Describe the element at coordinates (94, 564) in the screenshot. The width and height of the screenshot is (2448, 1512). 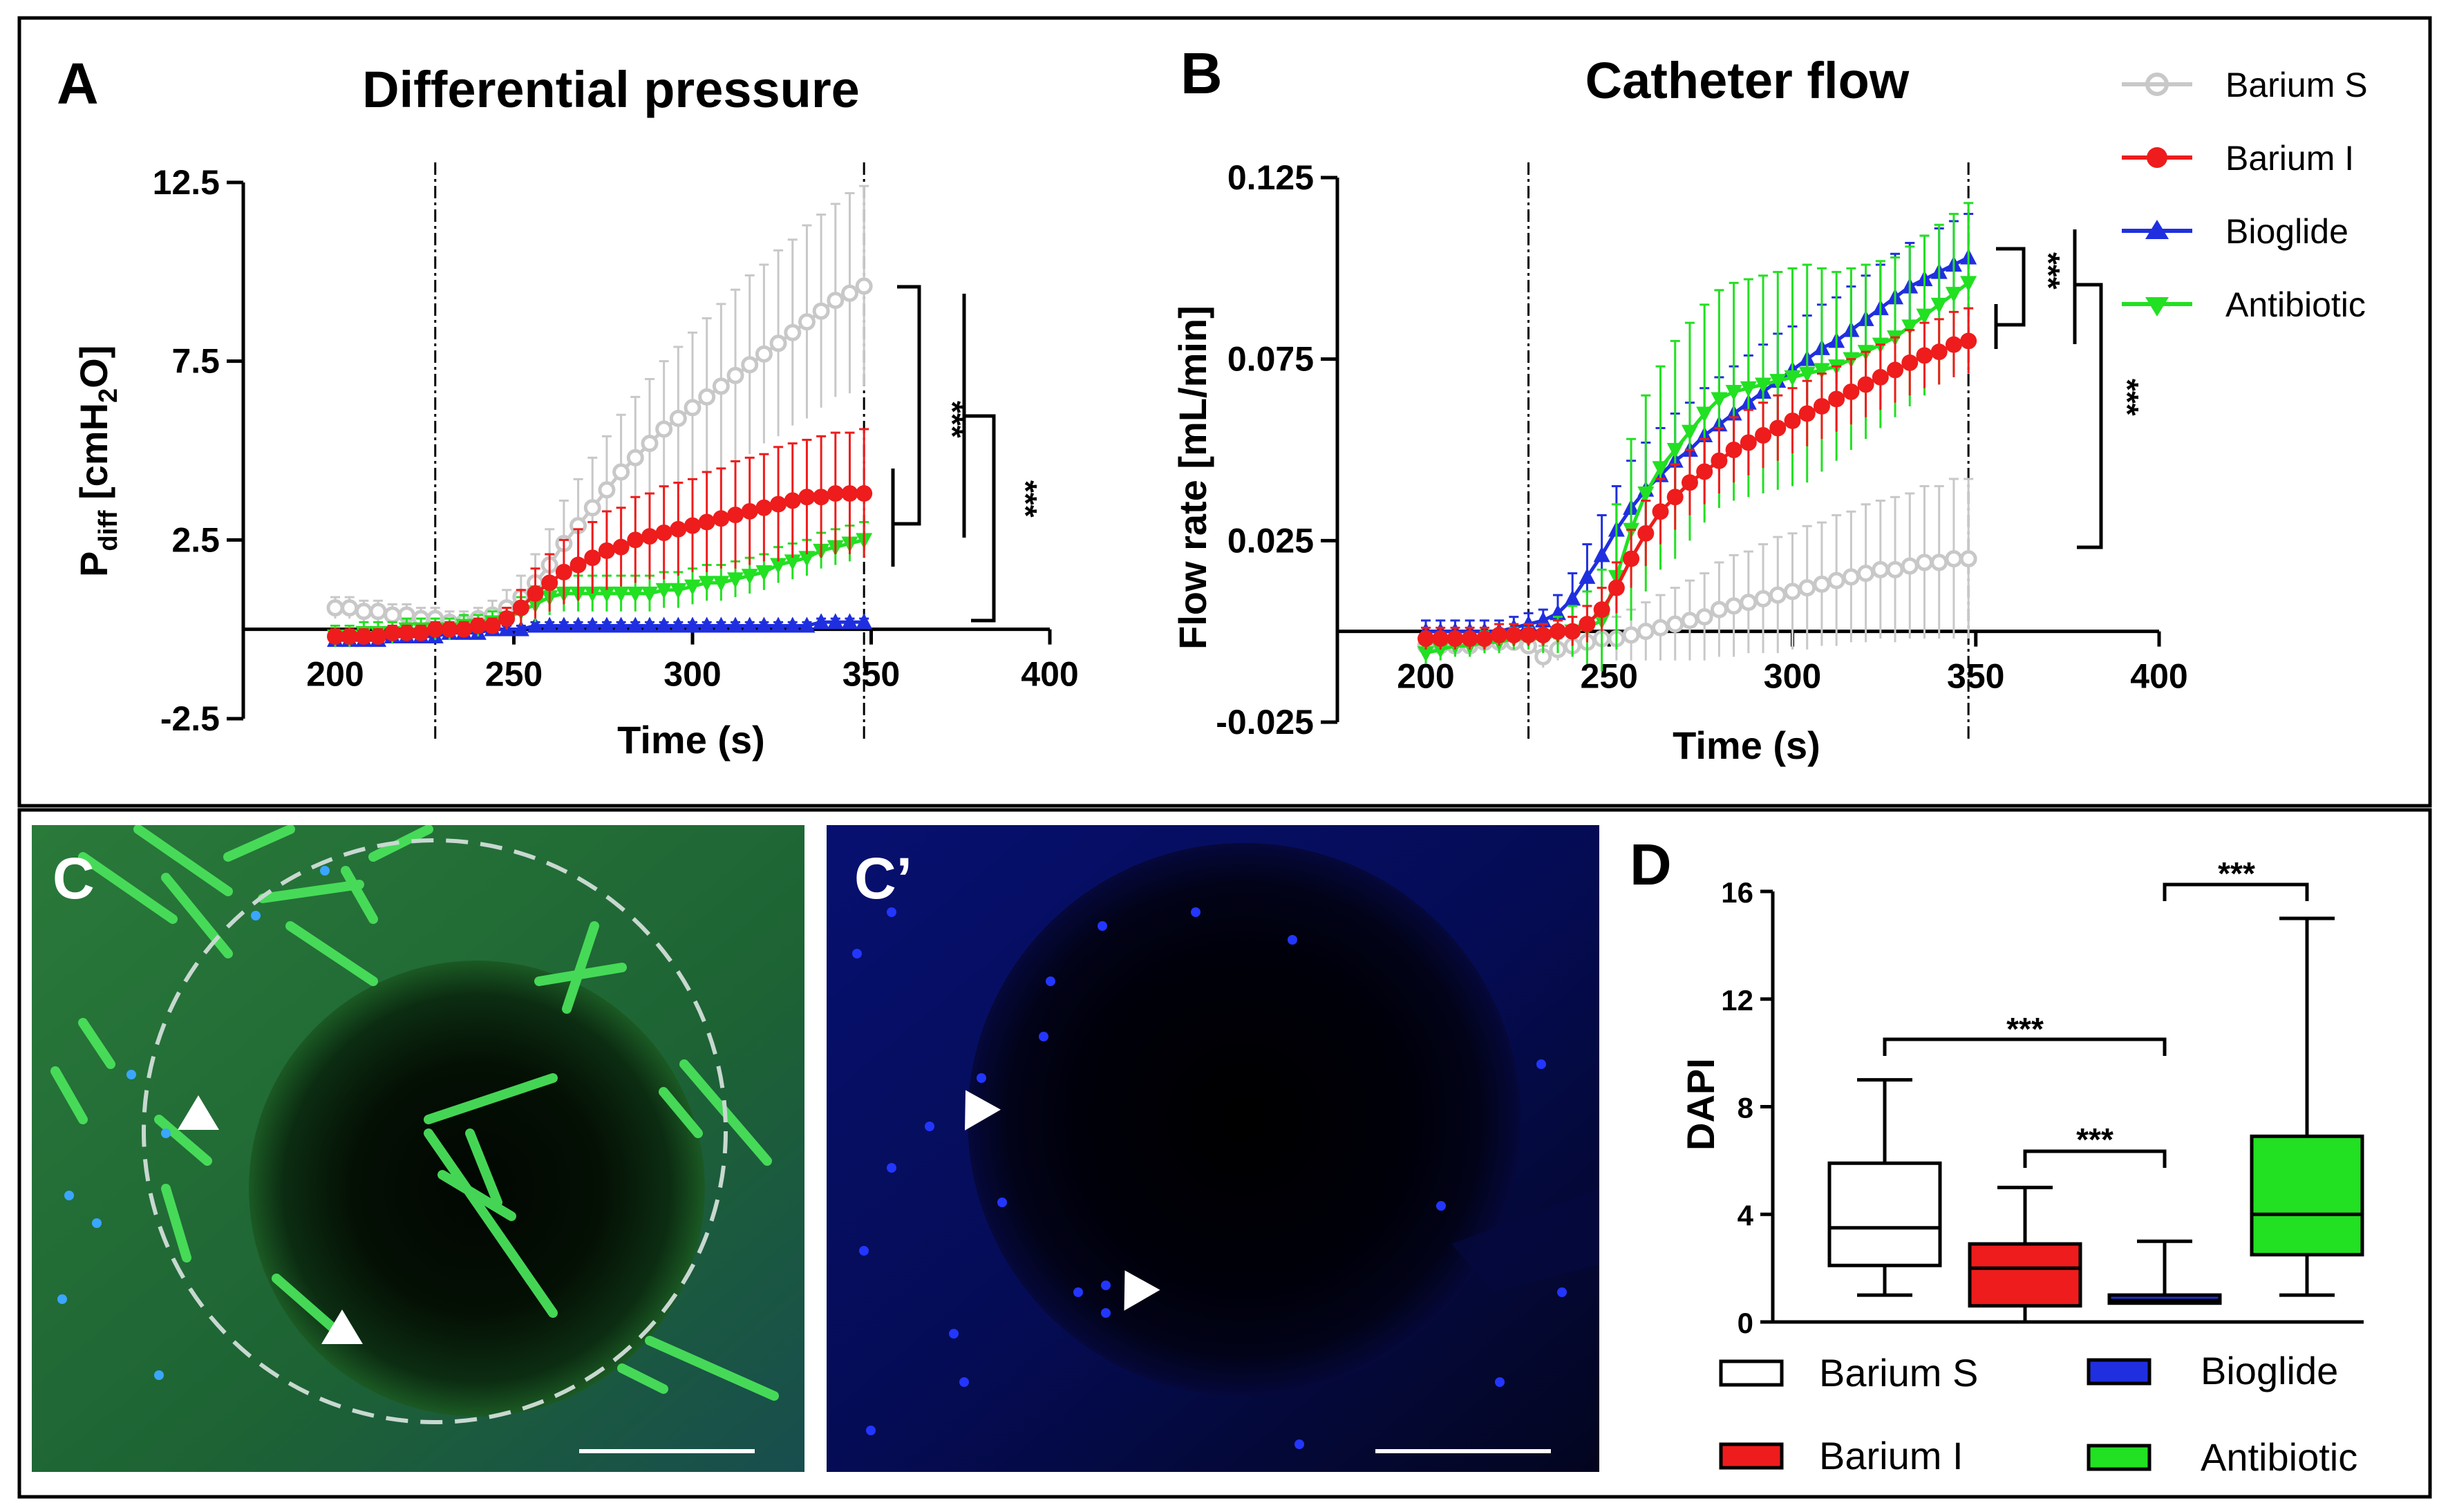
I see `ylabel-a-main: P` at that location.